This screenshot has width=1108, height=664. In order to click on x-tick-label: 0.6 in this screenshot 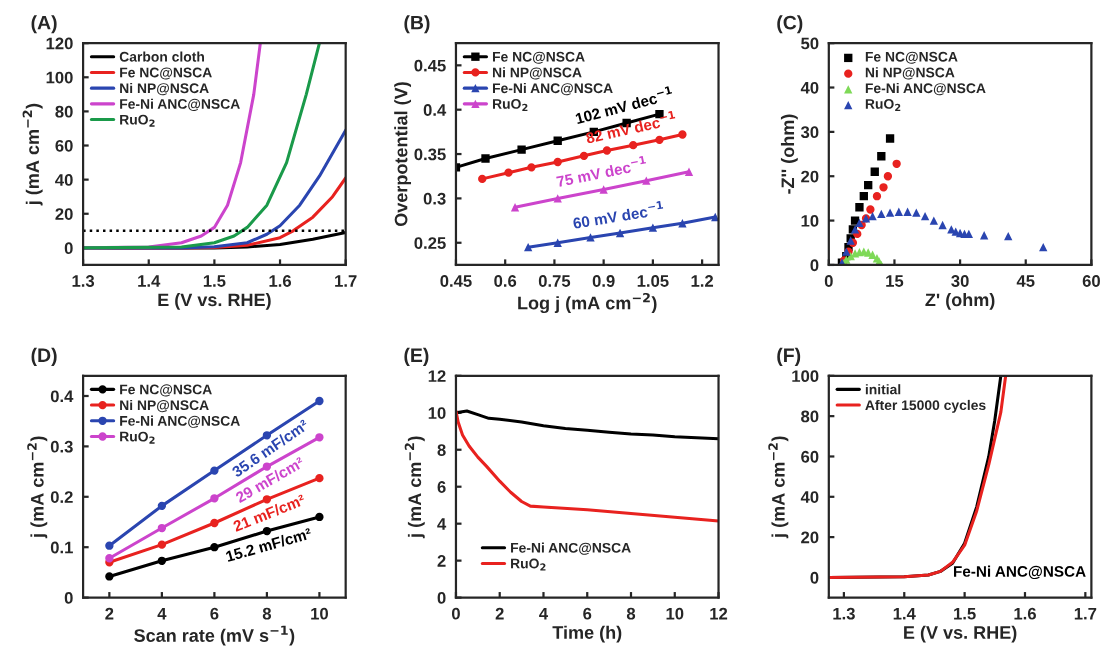, I will do `click(505, 281)`.